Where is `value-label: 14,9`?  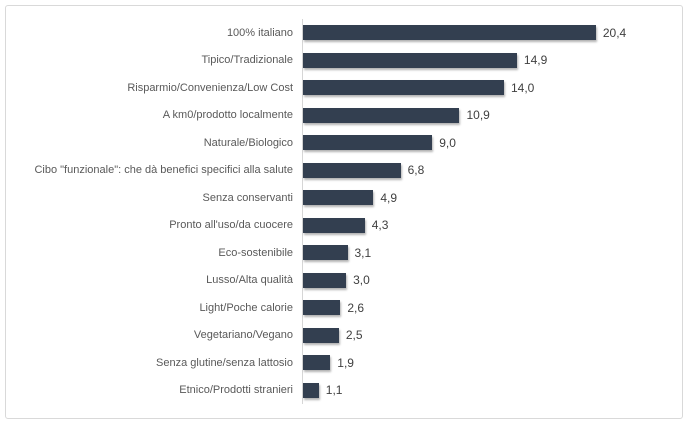 value-label: 14,9 is located at coordinates (535, 60).